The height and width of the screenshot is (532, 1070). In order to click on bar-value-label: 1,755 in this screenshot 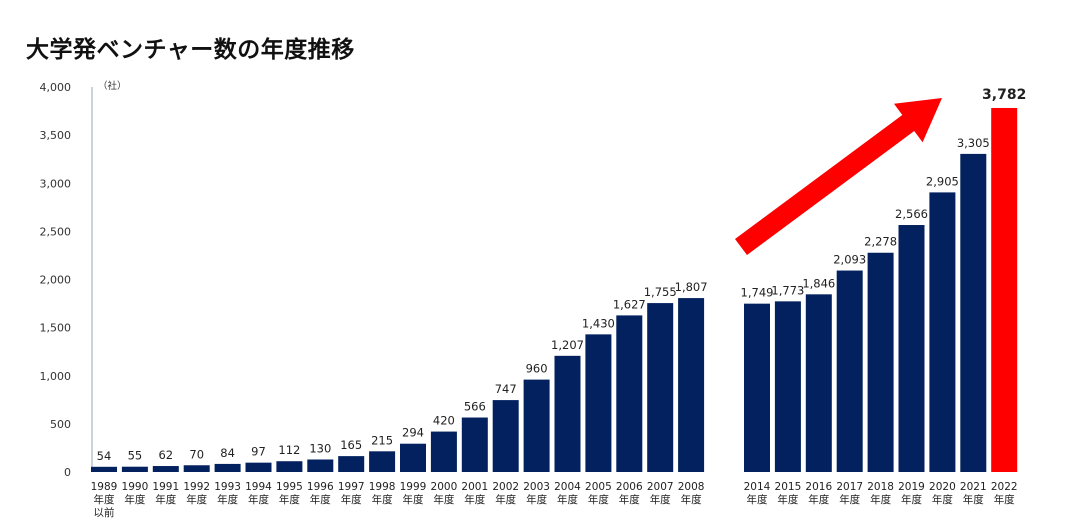, I will do `click(660, 292)`.